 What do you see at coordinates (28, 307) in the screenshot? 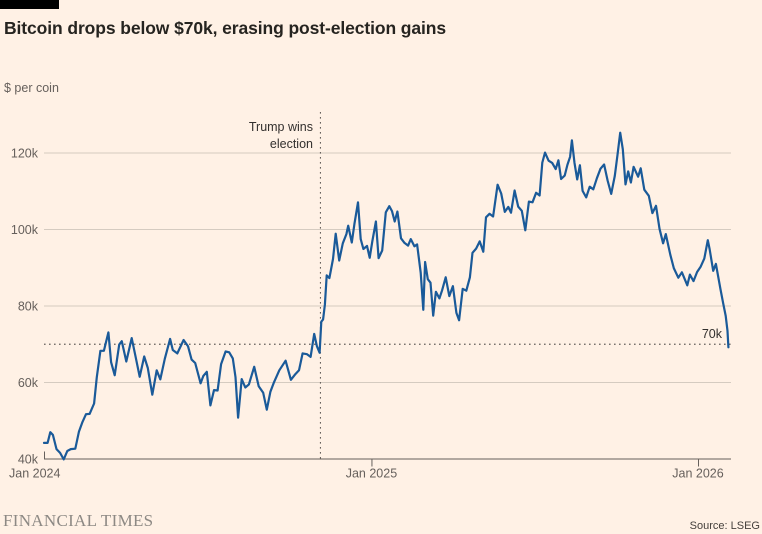
I see `y-tick-label: 80k` at bounding box center [28, 307].